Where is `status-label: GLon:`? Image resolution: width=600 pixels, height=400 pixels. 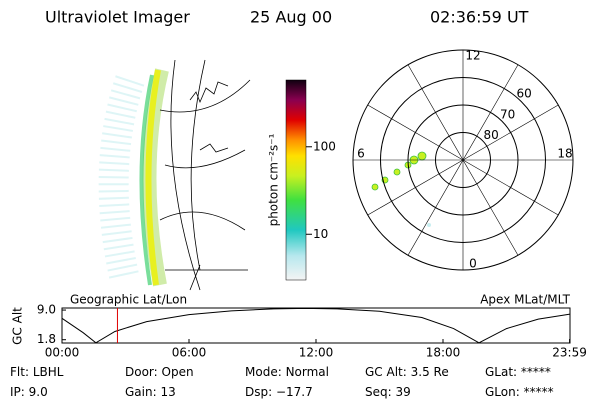 status-label: GLon: is located at coordinates (502, 392).